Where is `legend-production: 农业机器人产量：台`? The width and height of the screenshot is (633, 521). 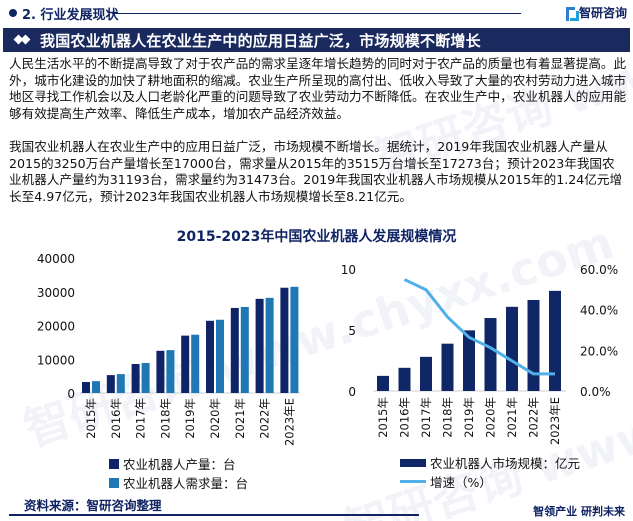 legend-production: 农业机器人产量：台 is located at coordinates (172, 463).